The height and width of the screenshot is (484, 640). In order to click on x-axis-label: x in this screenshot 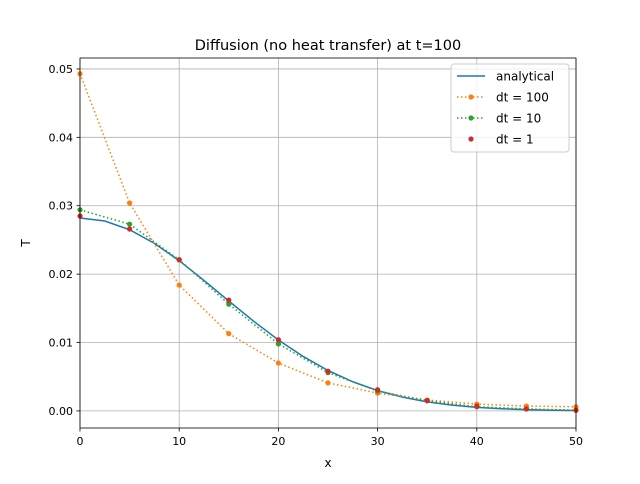, I will do `click(327, 463)`.